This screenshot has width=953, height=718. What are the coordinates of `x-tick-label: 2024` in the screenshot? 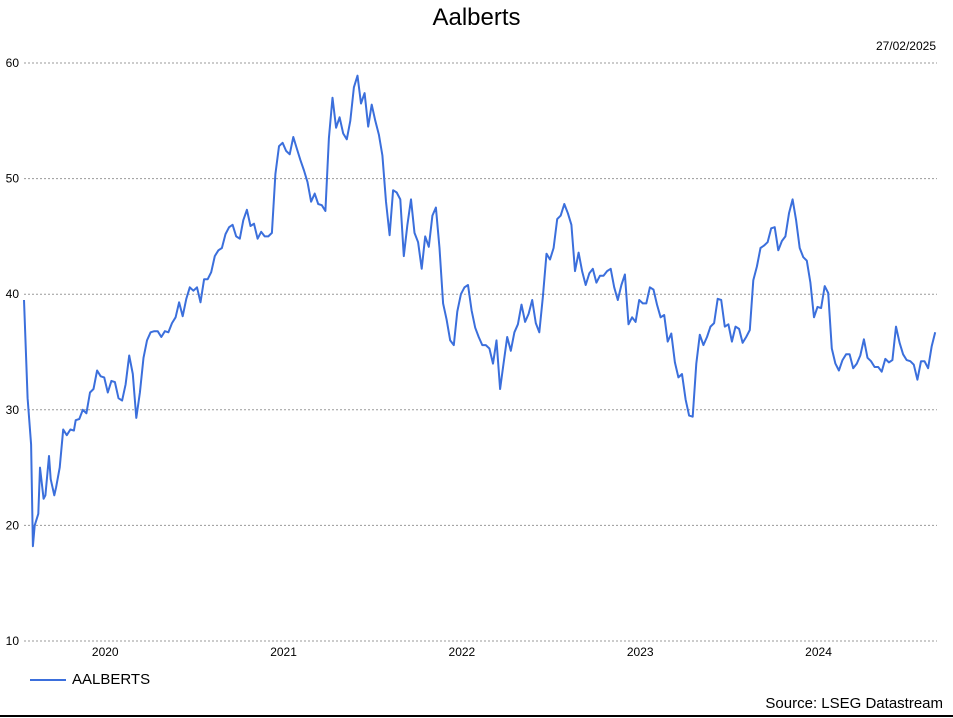 It's located at (818, 652).